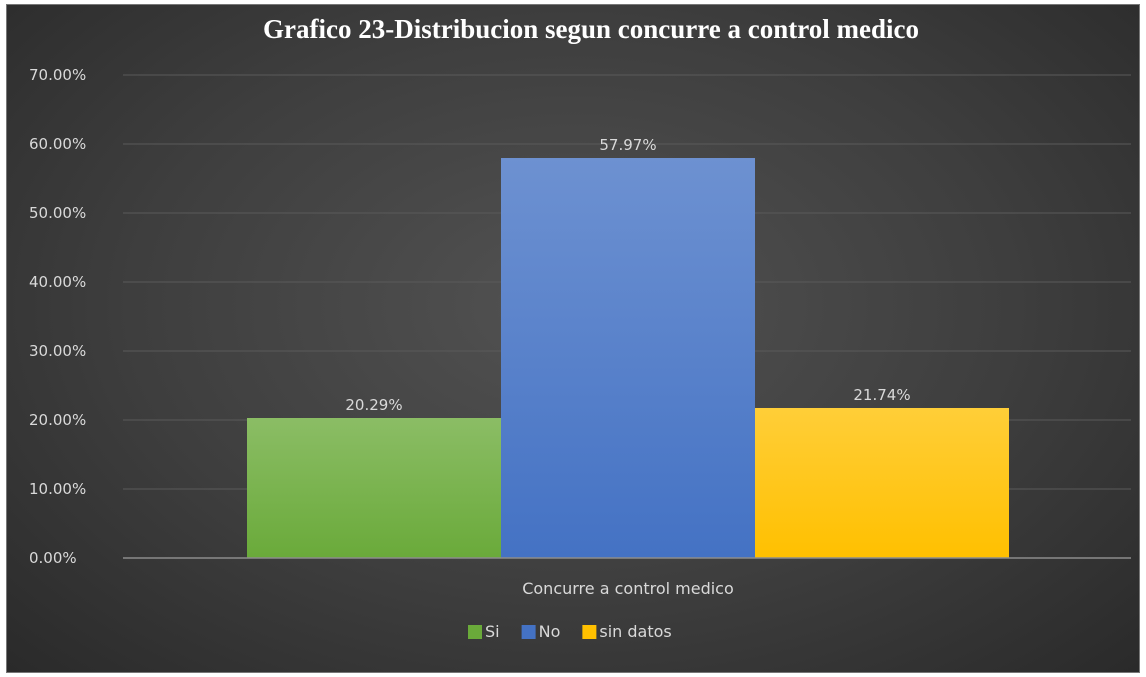 The height and width of the screenshot is (677, 1146). I want to click on x-category-label: Concurre a control medico, so click(628, 588).